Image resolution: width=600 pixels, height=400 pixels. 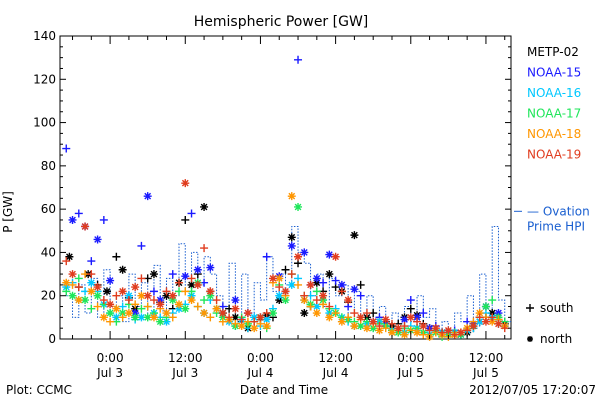 What do you see at coordinates (556, 339) in the screenshot?
I see `marker-legend-north: north` at bounding box center [556, 339].